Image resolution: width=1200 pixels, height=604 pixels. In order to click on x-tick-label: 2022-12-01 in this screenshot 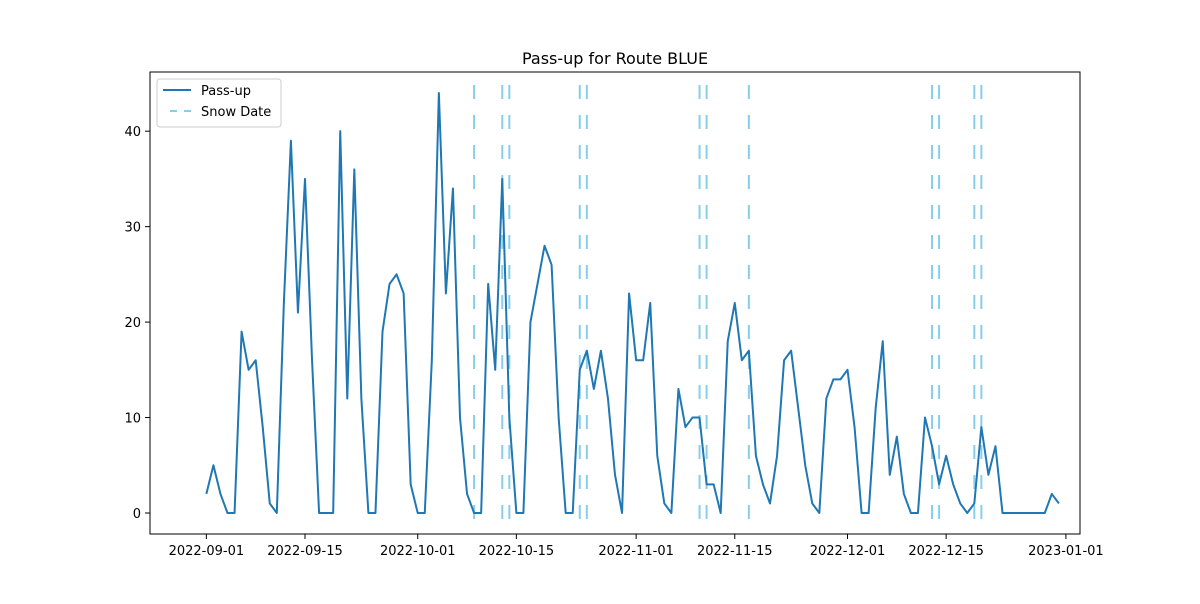, I will do `click(848, 551)`.